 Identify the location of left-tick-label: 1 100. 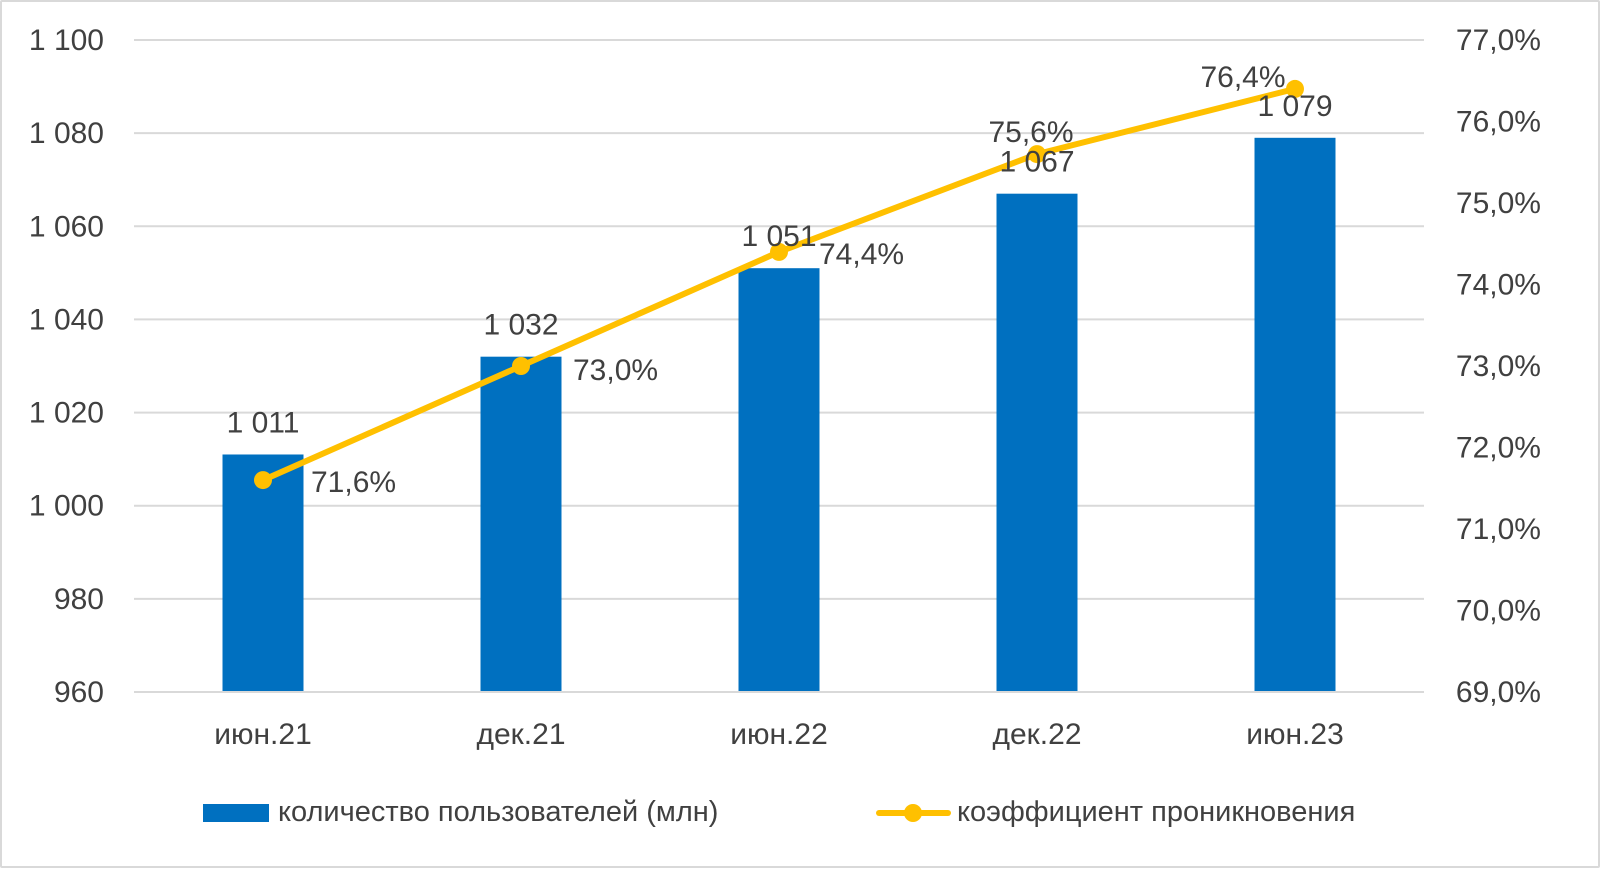
(66, 40).